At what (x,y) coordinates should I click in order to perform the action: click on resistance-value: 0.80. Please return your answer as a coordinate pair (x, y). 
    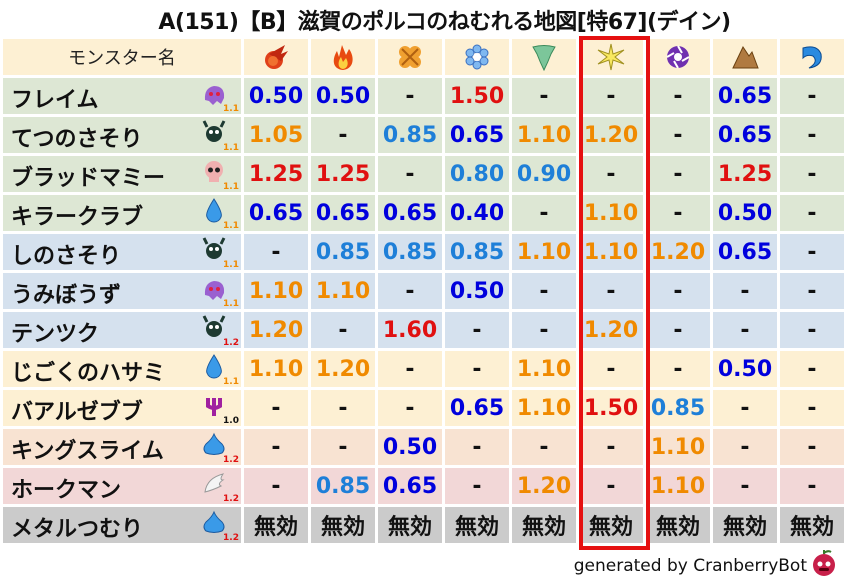
    Looking at the image, I should click on (477, 174).